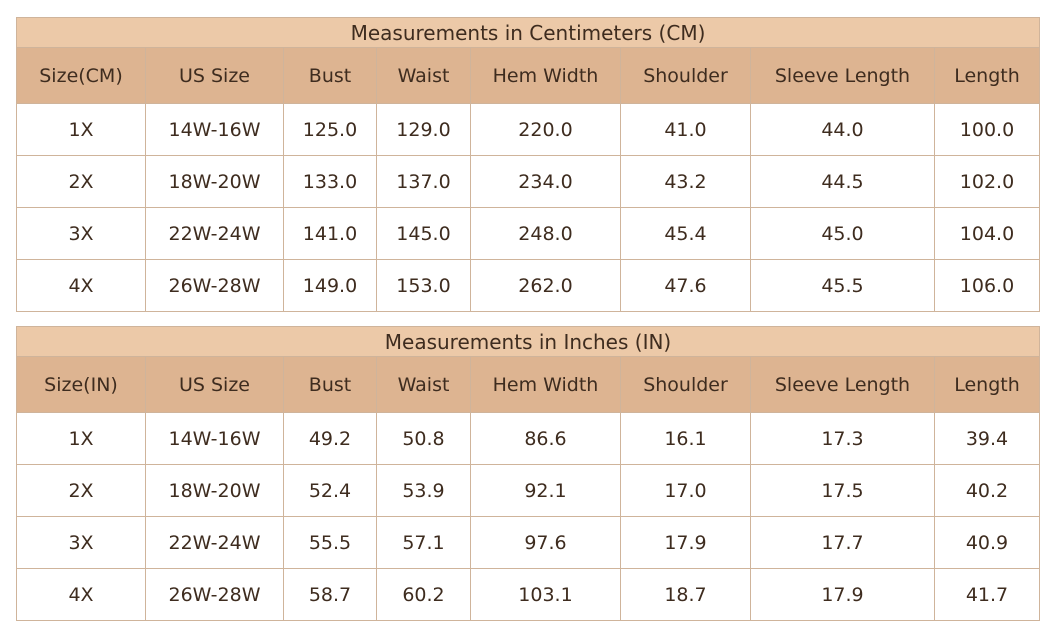 This screenshot has height=642, width=1056. I want to click on table-cell: 129.0, so click(424, 130).